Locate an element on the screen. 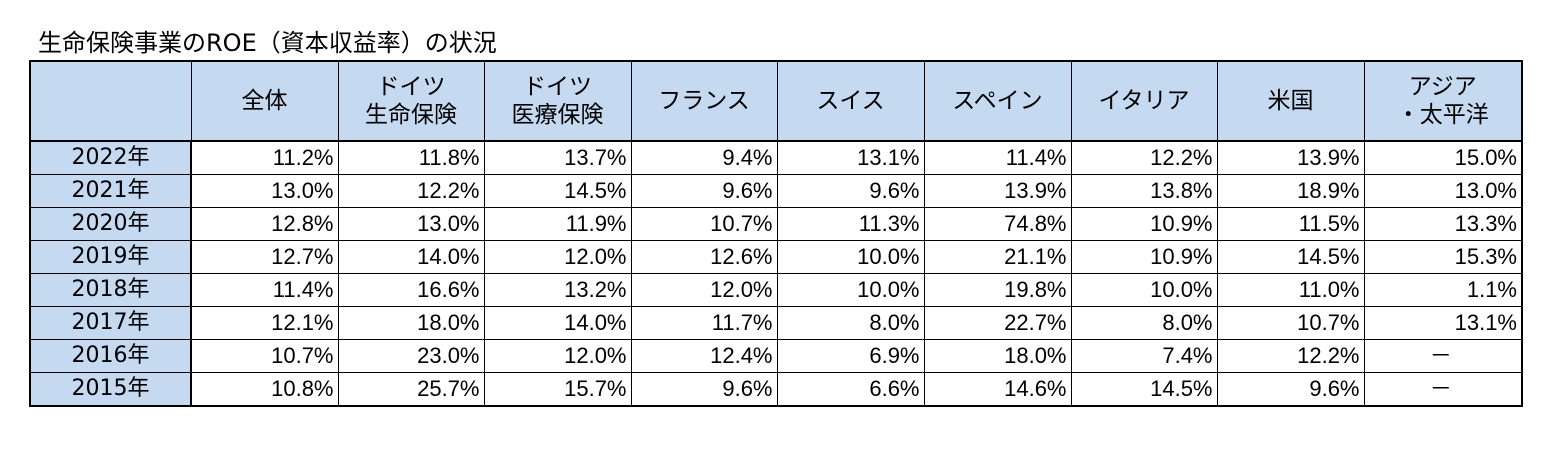  column-header-line1: 米国 is located at coordinates (1290, 101).